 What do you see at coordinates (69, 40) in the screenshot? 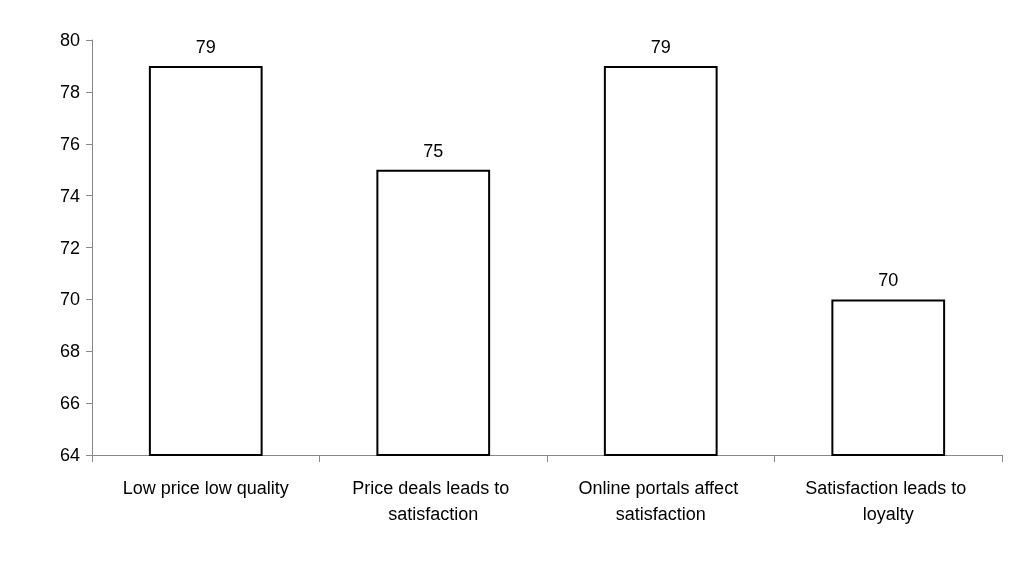
I see `y-tick-label: 80` at bounding box center [69, 40].